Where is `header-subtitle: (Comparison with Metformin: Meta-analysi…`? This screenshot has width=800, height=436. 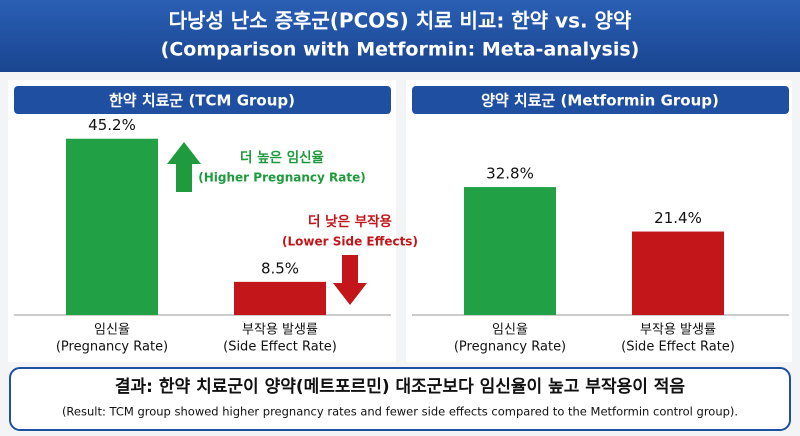 header-subtitle: (Comparison with Metformin: Meta-analysi… is located at coordinates (400, 50).